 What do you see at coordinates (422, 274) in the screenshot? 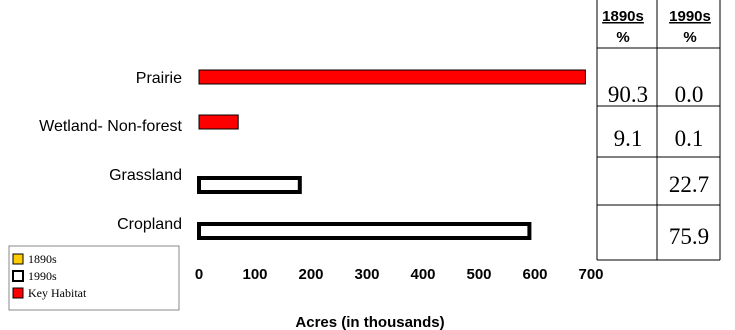
I see `x-tick-label-400: 400` at bounding box center [422, 274].